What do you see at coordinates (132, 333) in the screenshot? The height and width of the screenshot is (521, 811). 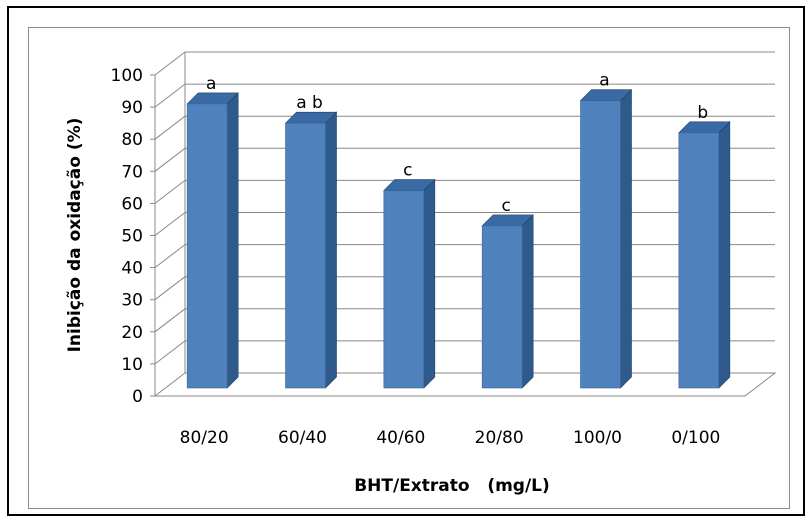 I see `y-tick-label: 20` at bounding box center [132, 333].